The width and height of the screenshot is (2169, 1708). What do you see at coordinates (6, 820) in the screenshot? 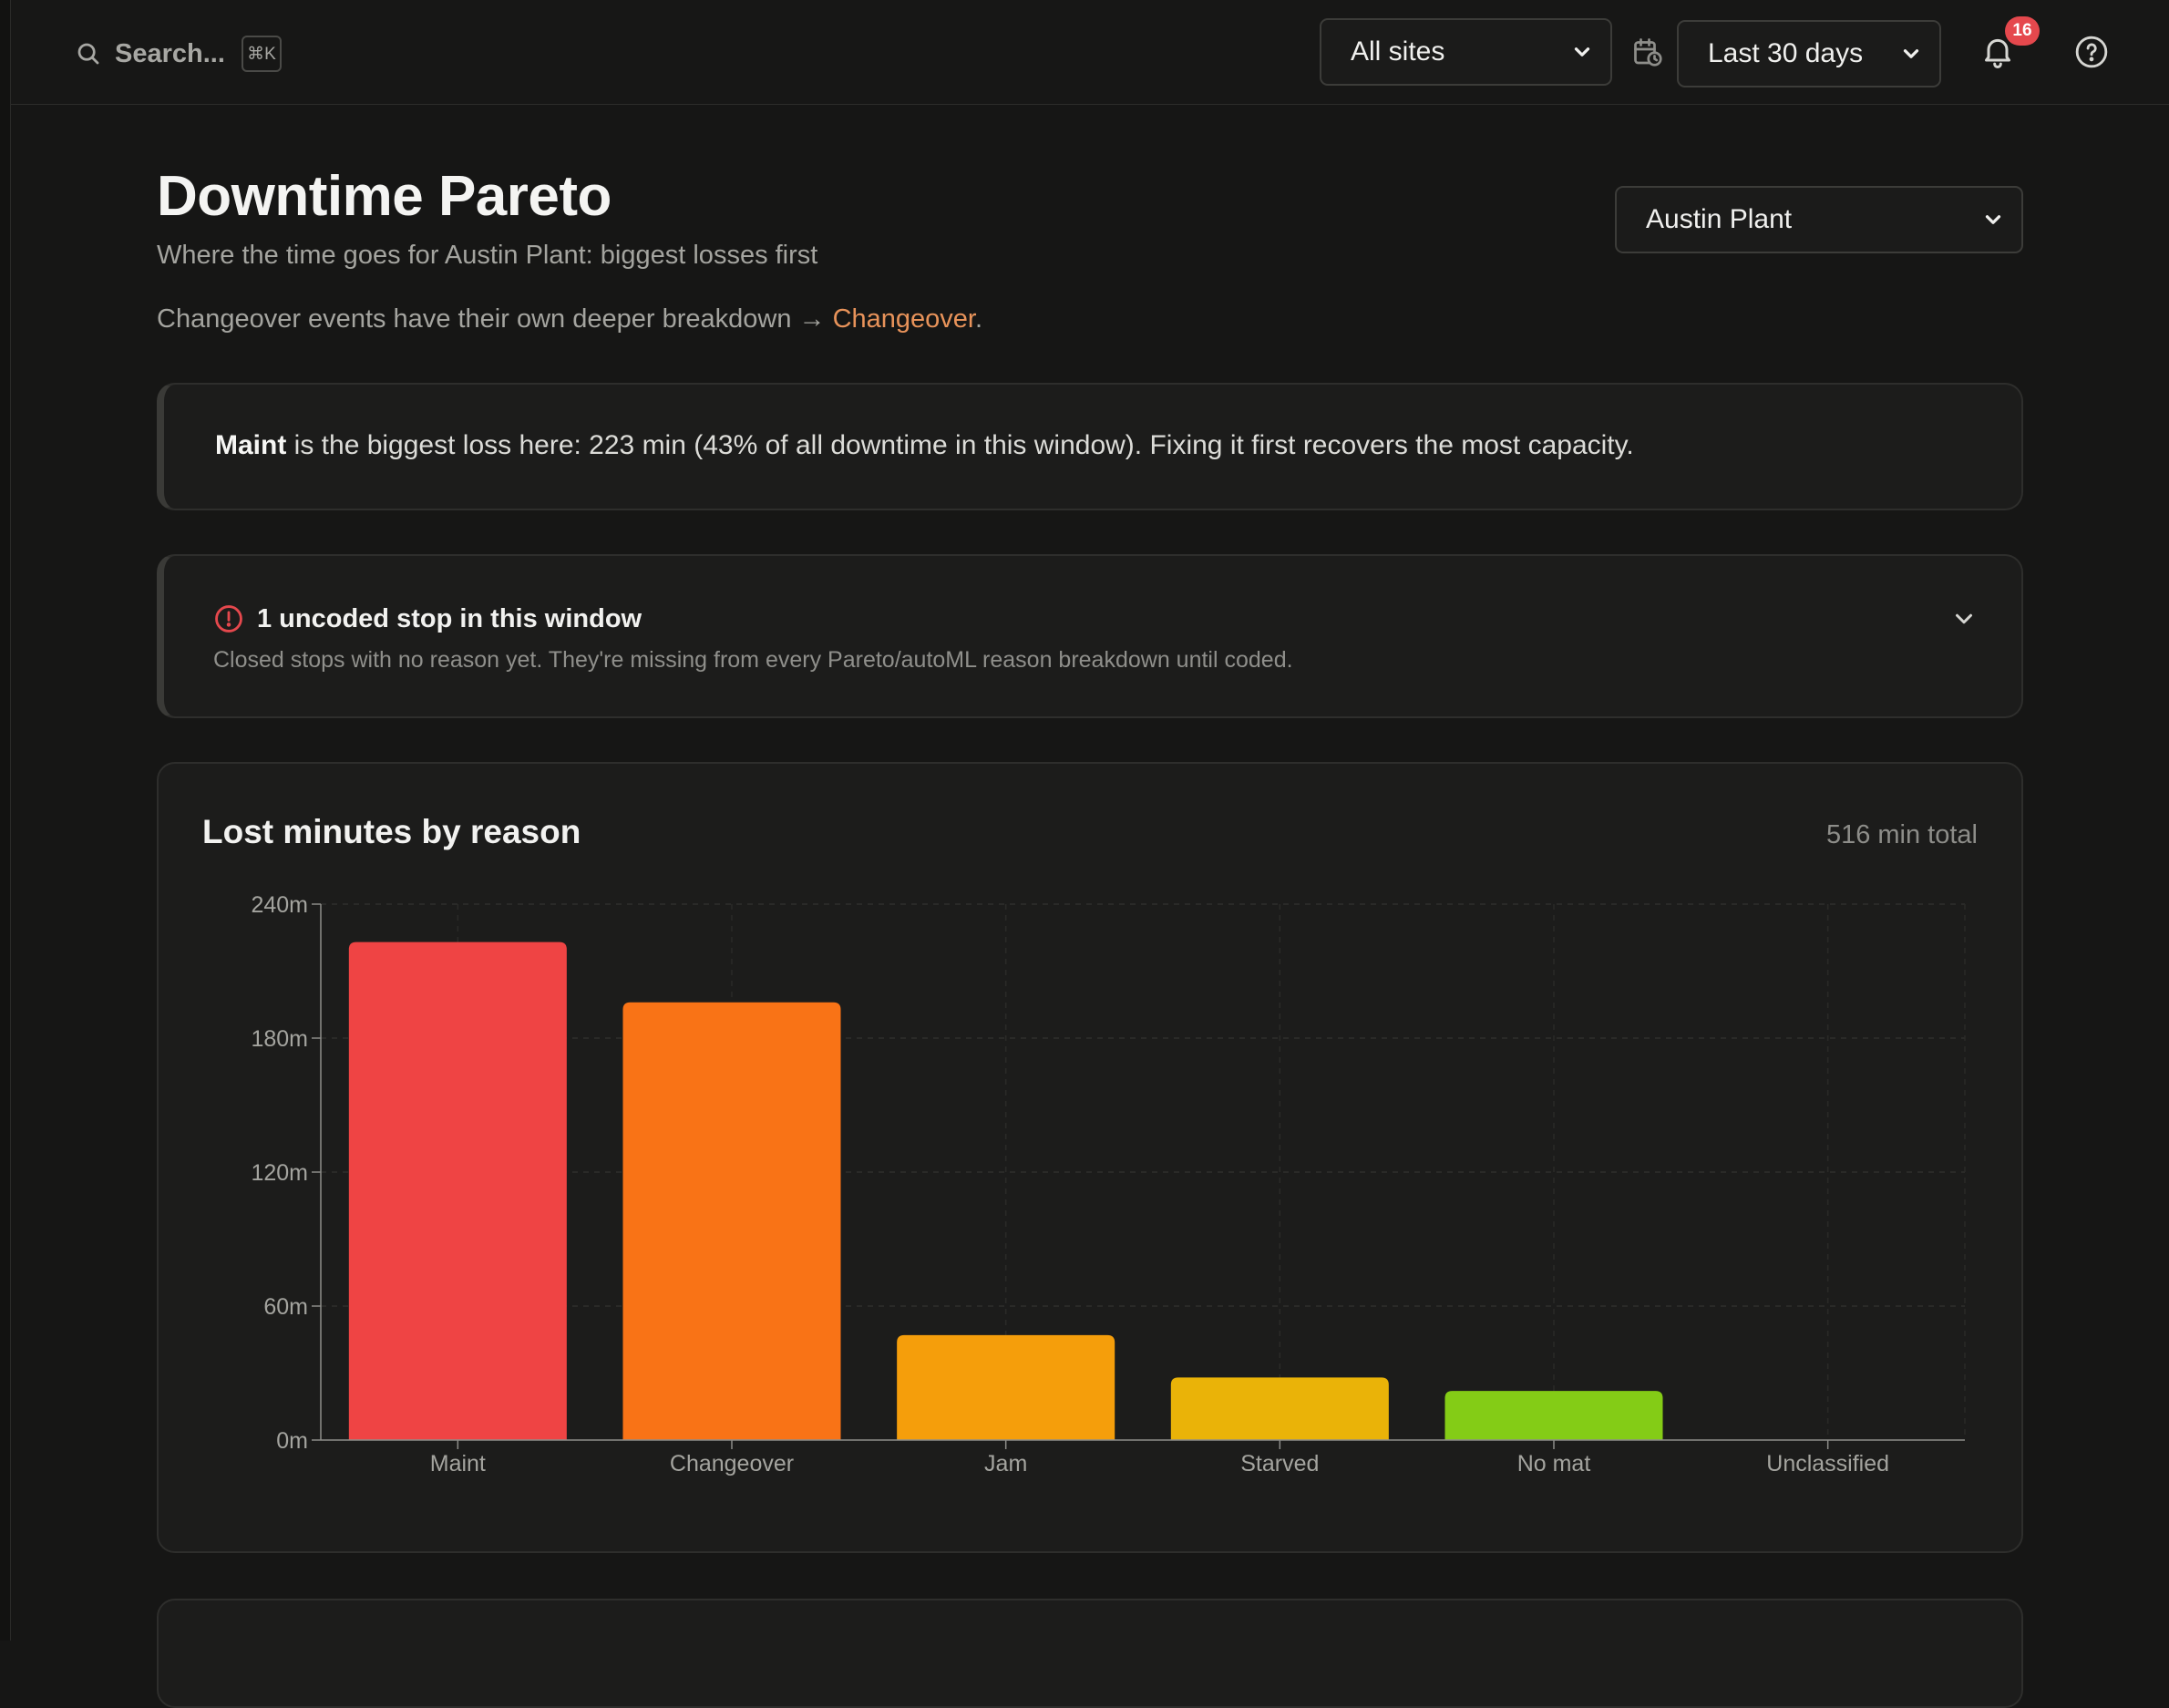
I see `sidebar-strip` at bounding box center [6, 820].